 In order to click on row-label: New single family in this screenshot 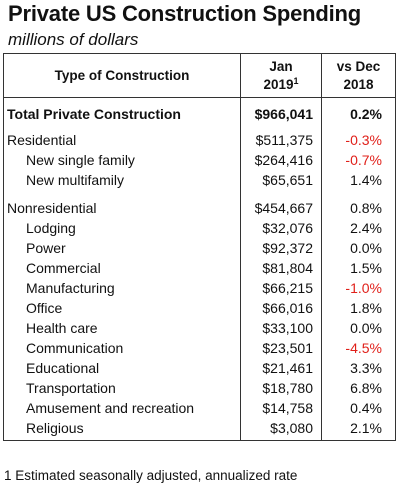, I will do `click(122, 160)`.